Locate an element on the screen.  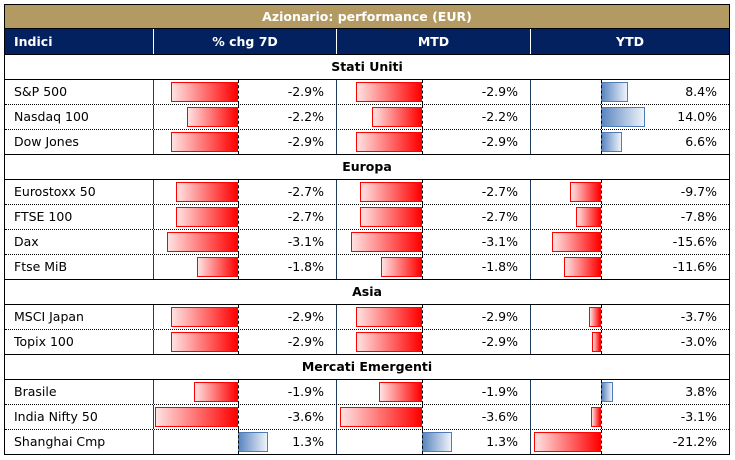
table-row: Ftse MiB -1.8% -1.8% -11.6% is located at coordinates (367, 266).